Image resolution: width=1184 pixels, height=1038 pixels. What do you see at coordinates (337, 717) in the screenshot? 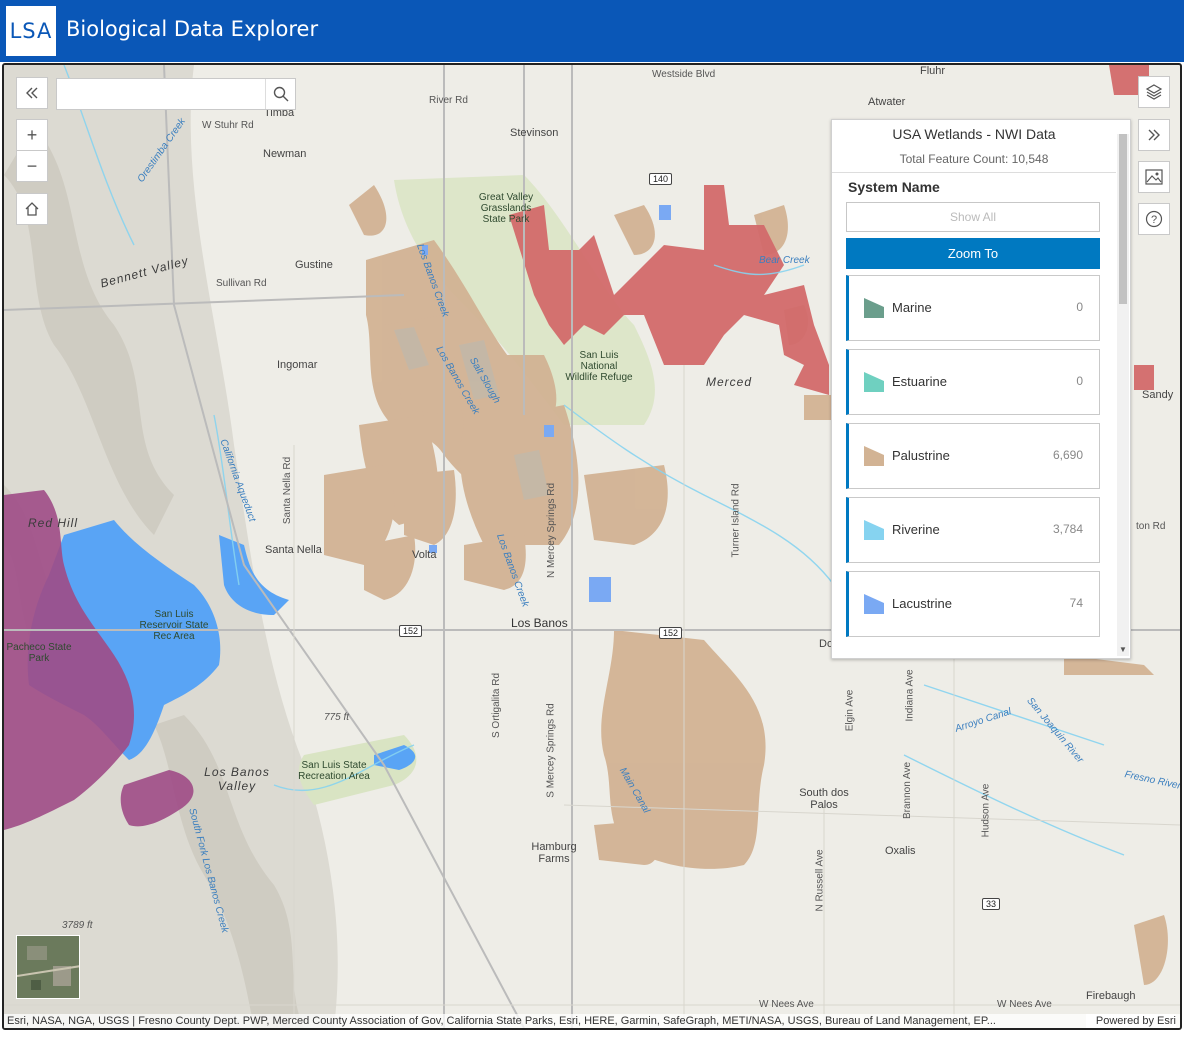
I see `map-label-elev775: 775 ft` at bounding box center [337, 717].